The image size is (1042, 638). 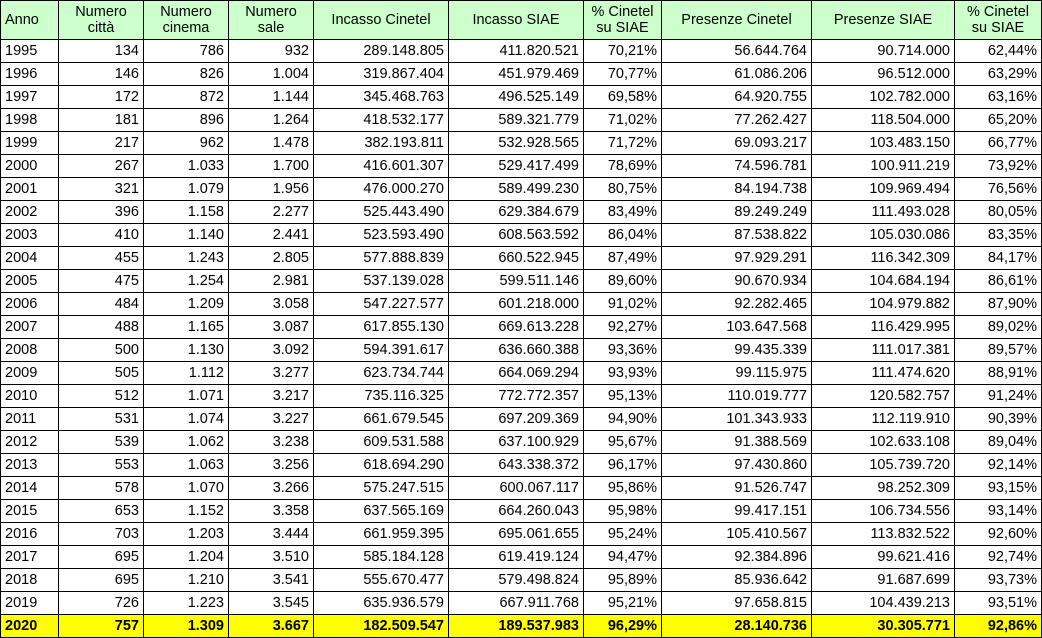 What do you see at coordinates (381, 626) in the screenshot?
I see `cell-incasso-cinetel: 182.509.547` at bounding box center [381, 626].